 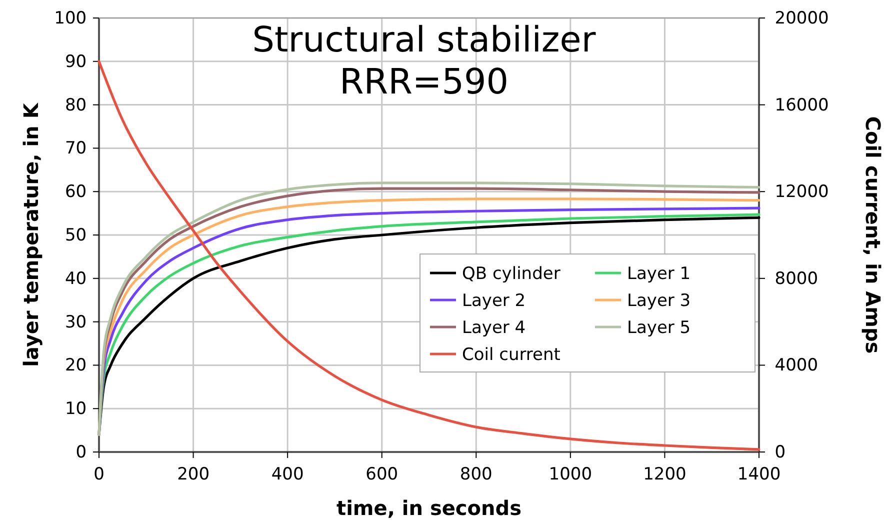 I want to click on y-tick-label: 40, so click(x=75, y=278).